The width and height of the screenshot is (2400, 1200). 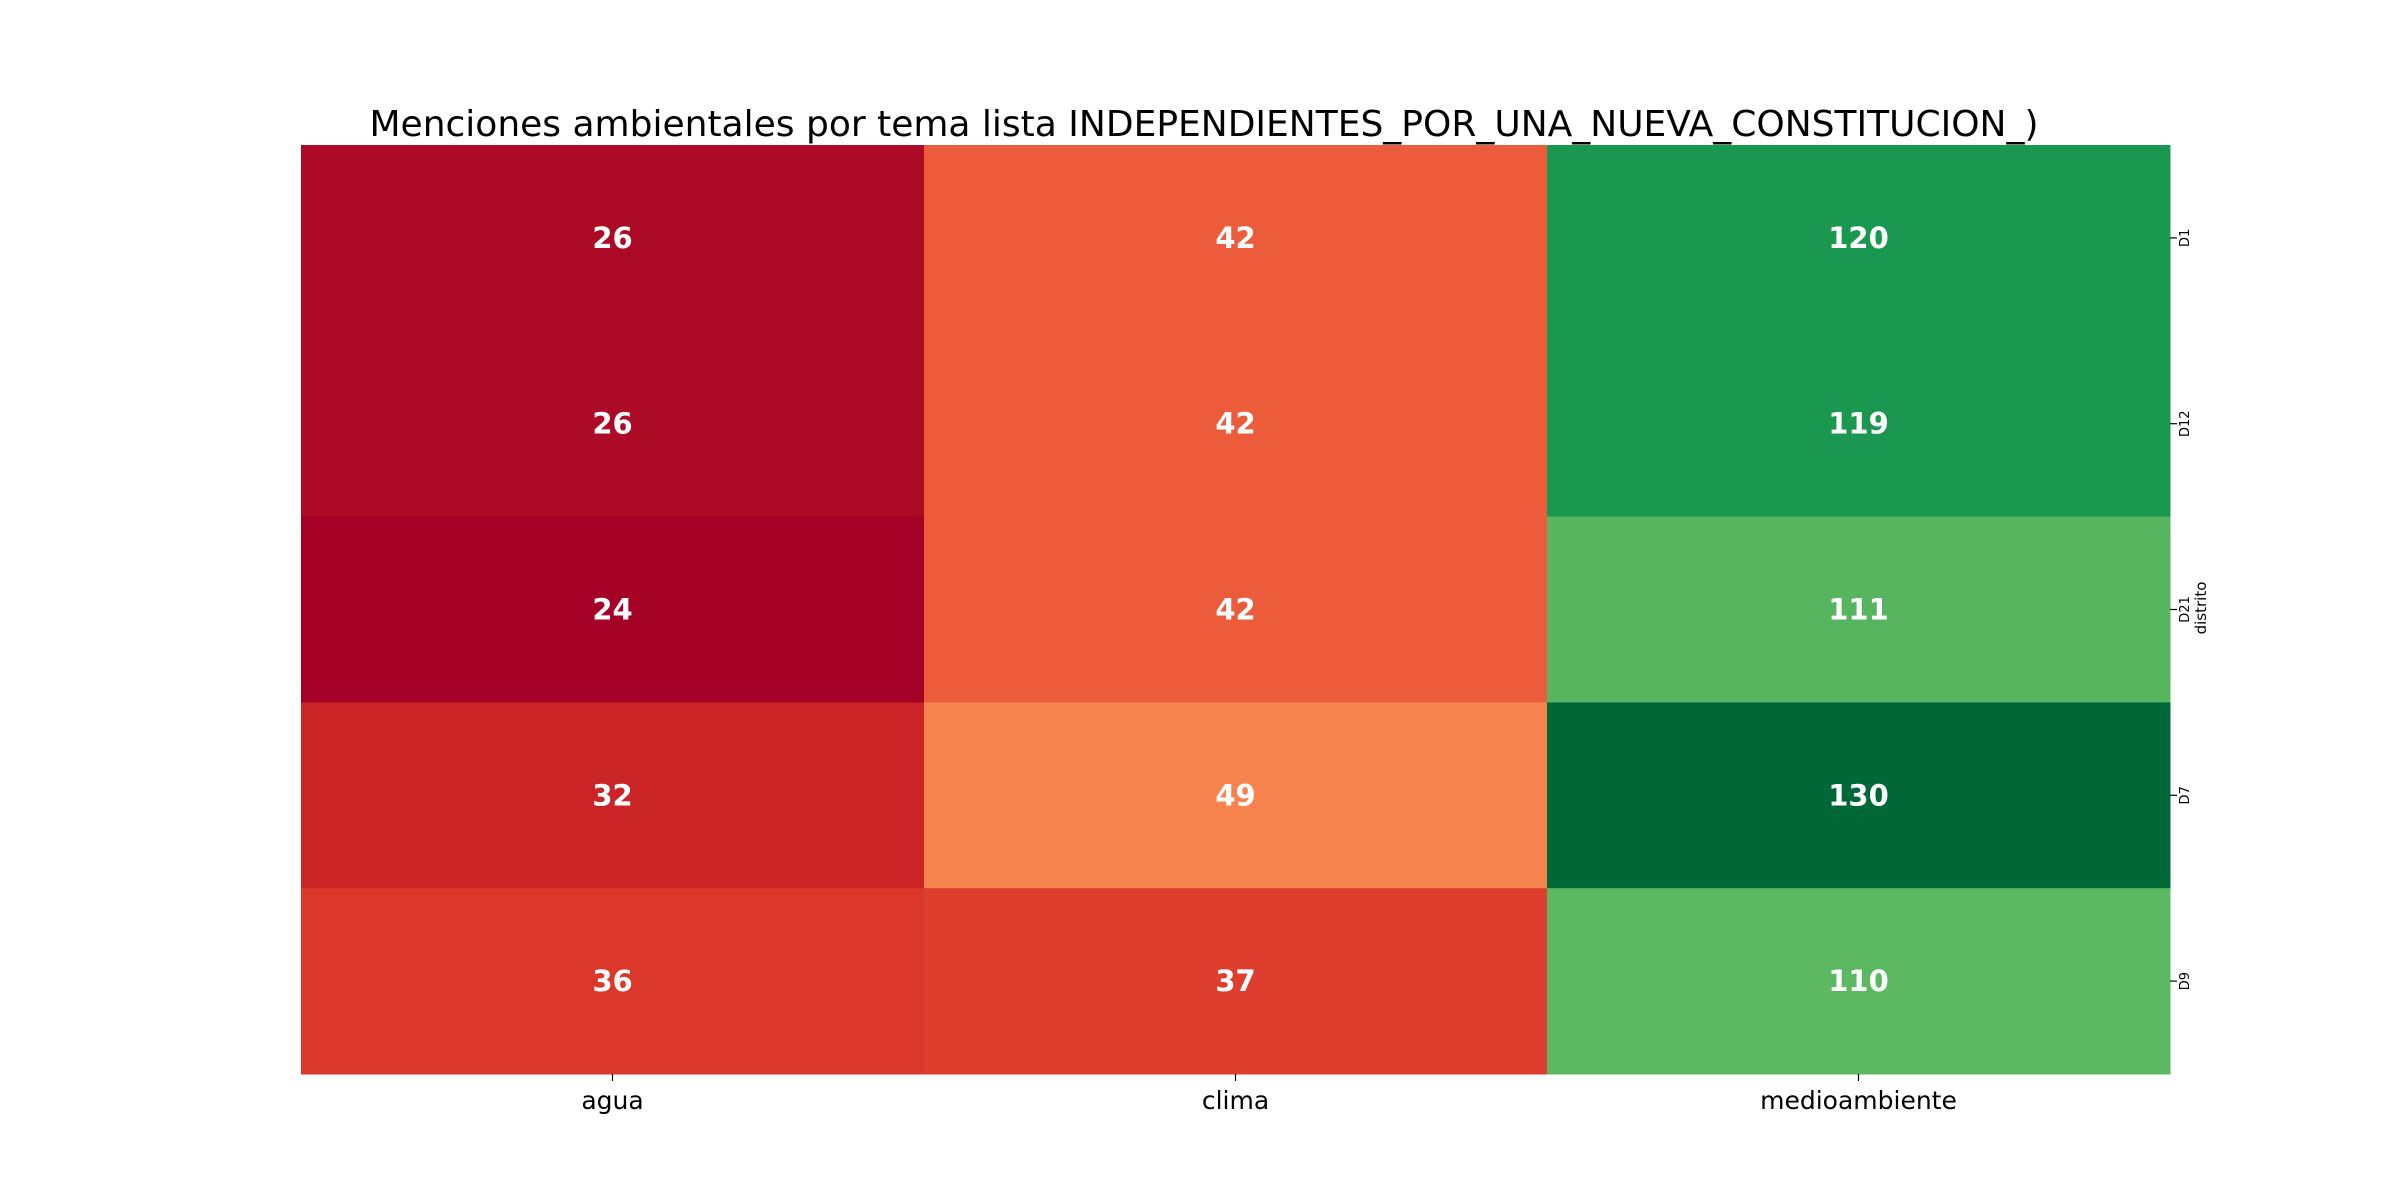 I want to click on cell-value-label: 130, so click(x=1858, y=795).